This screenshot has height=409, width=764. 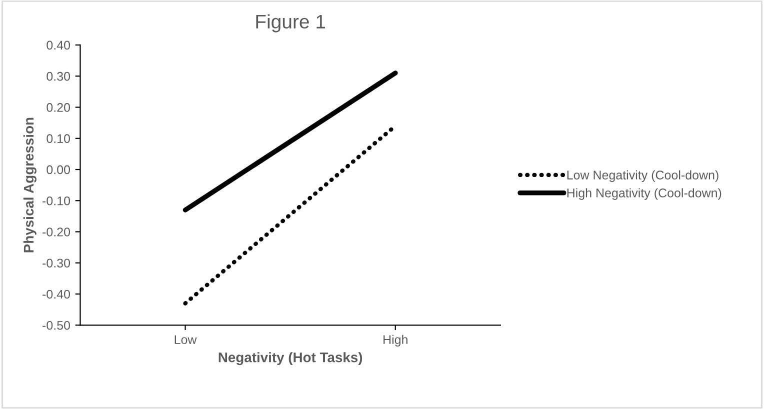 What do you see at coordinates (396, 340) in the screenshot?
I see `x-tick-label: High` at bounding box center [396, 340].